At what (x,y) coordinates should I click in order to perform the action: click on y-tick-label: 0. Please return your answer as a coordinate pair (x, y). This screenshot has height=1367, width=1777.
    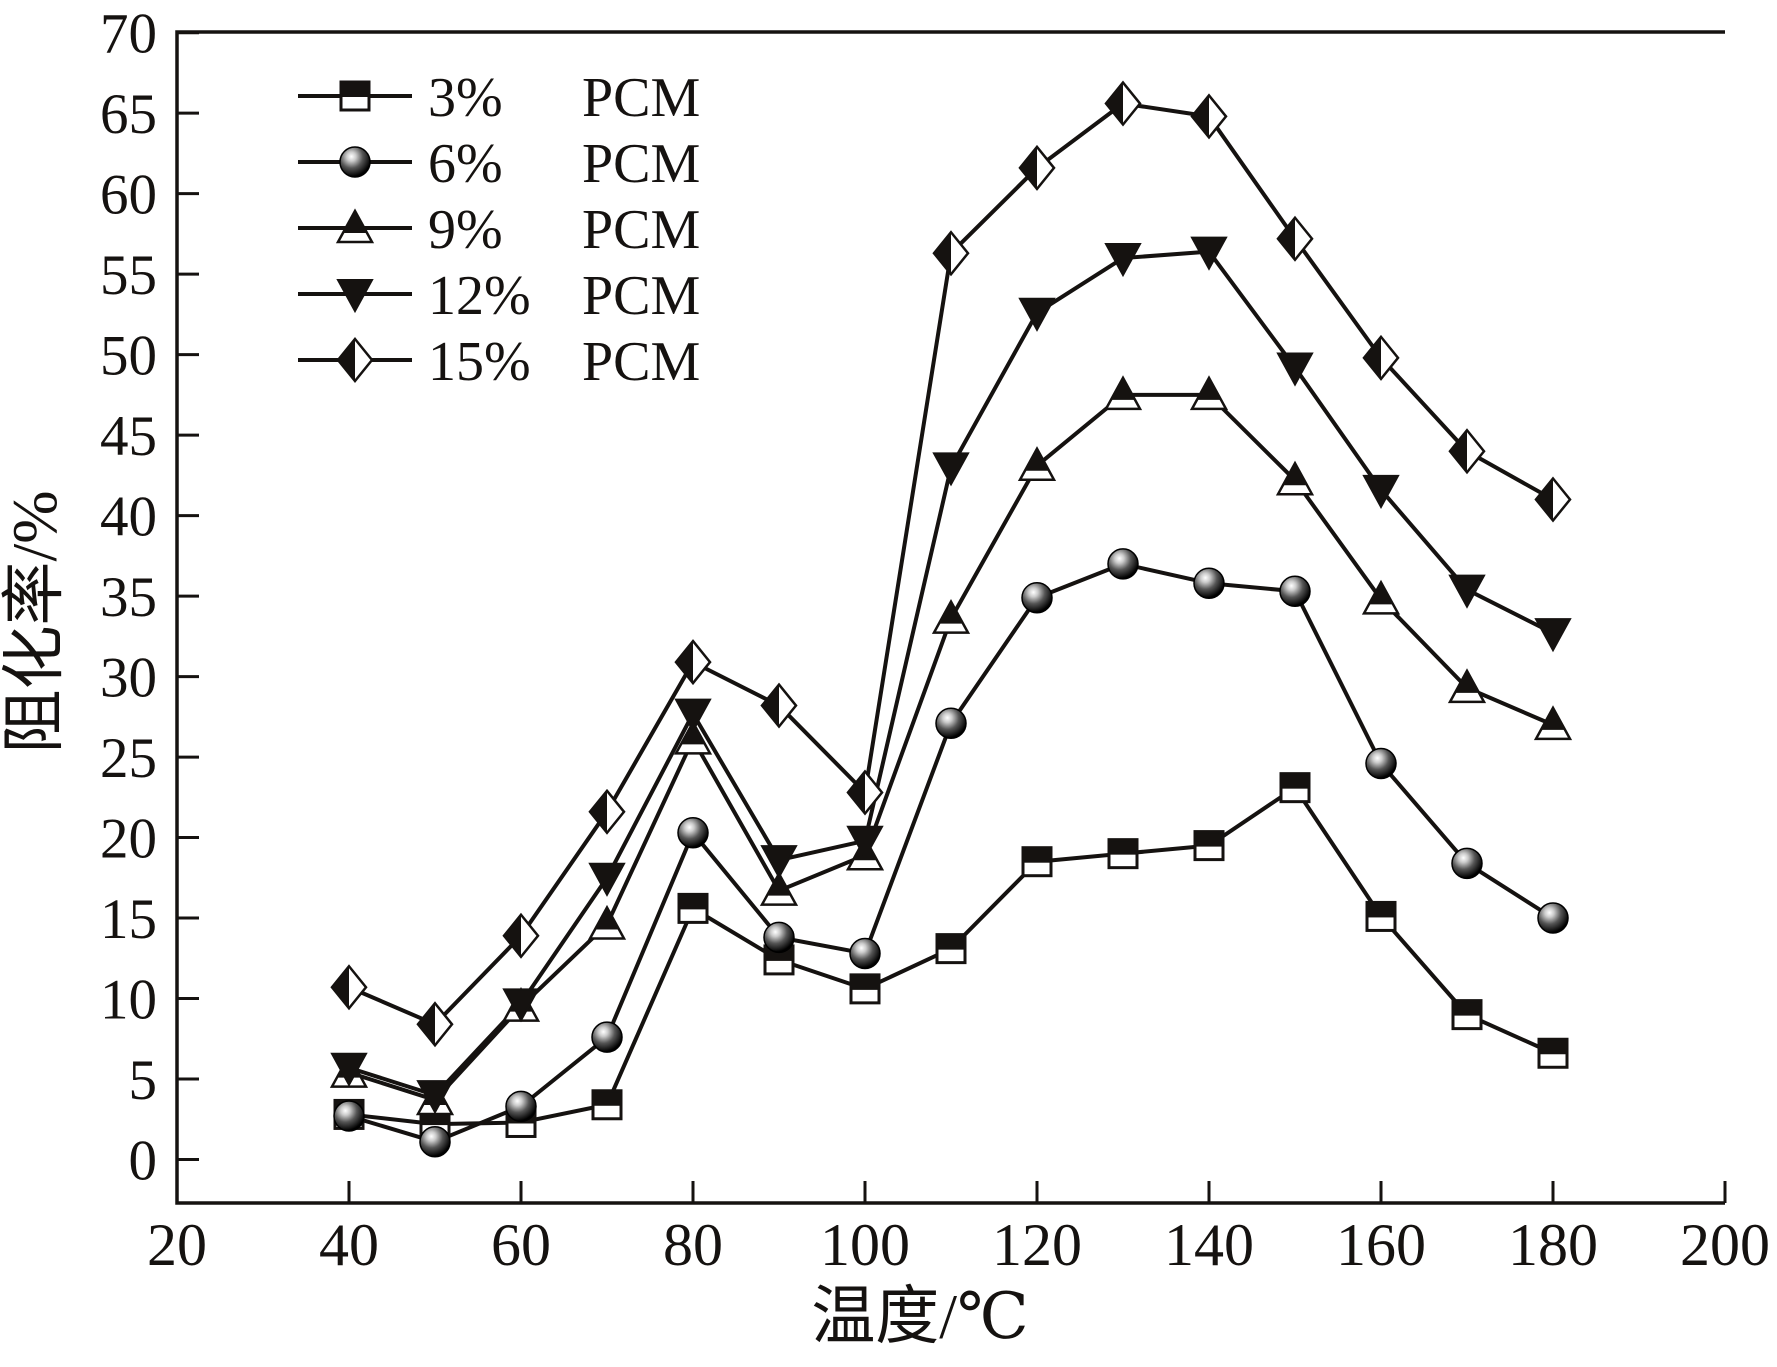
    Looking at the image, I should click on (143, 1160).